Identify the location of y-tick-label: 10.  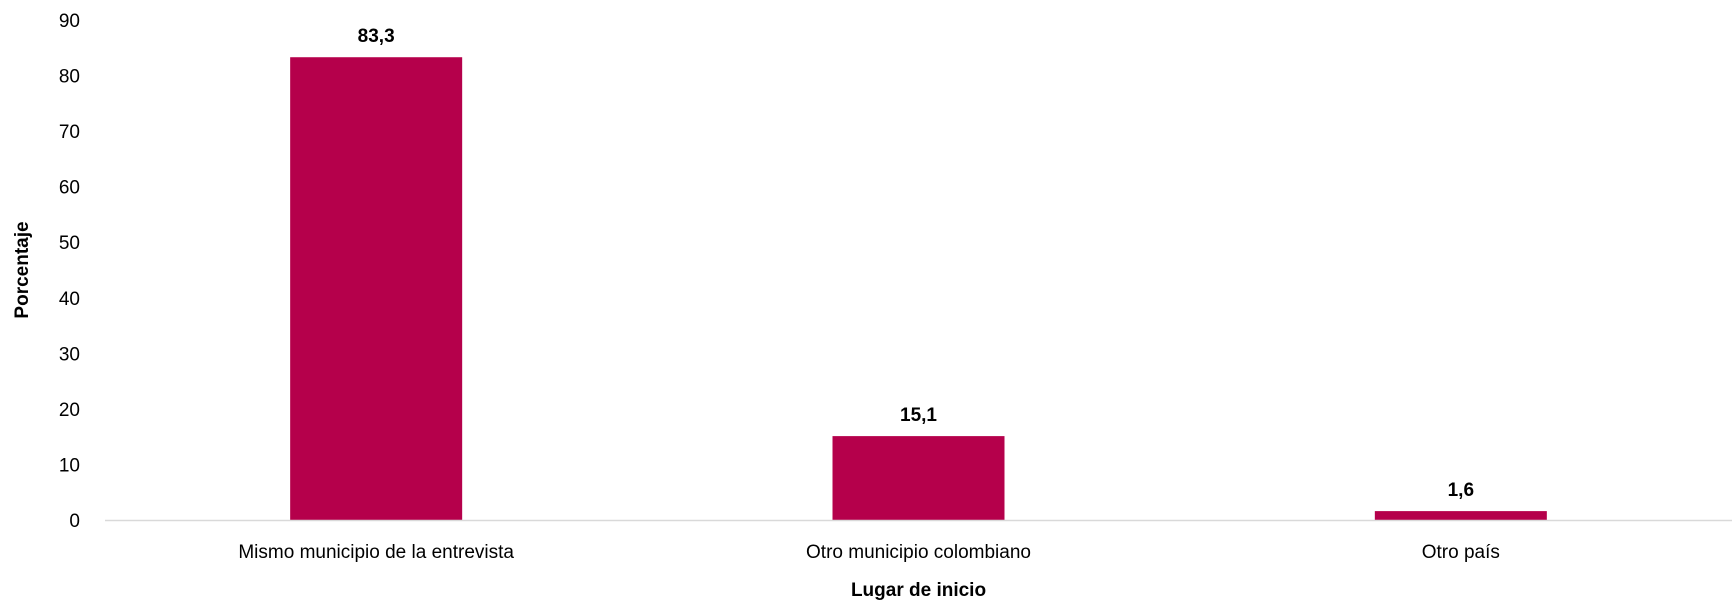
(69, 465).